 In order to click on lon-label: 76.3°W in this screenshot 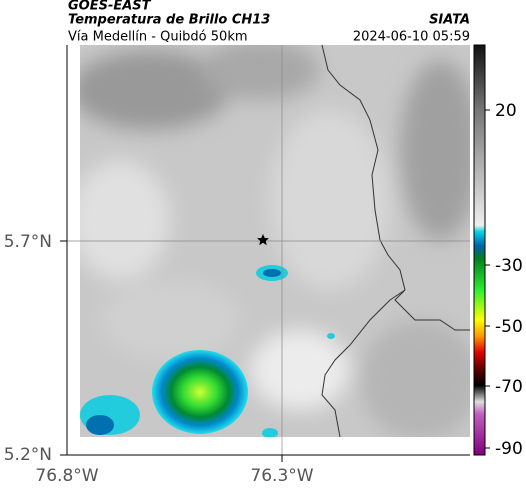, I will do `click(281, 476)`.